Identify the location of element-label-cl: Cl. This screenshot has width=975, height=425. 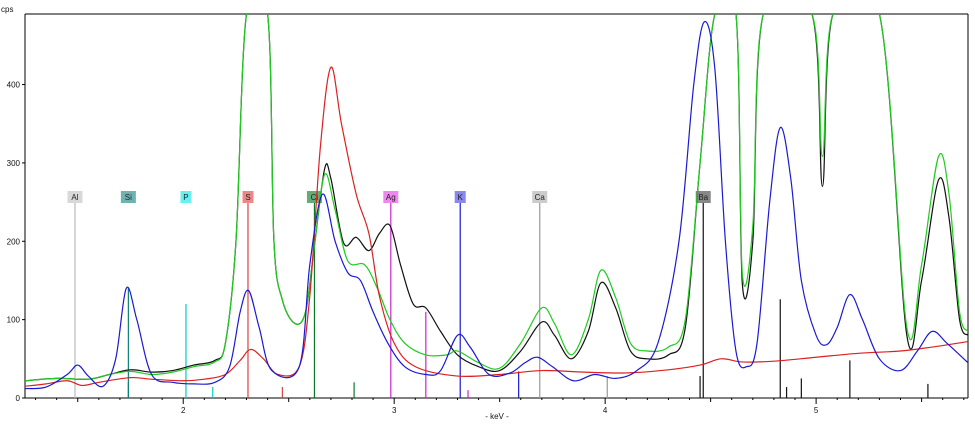
(315, 197).